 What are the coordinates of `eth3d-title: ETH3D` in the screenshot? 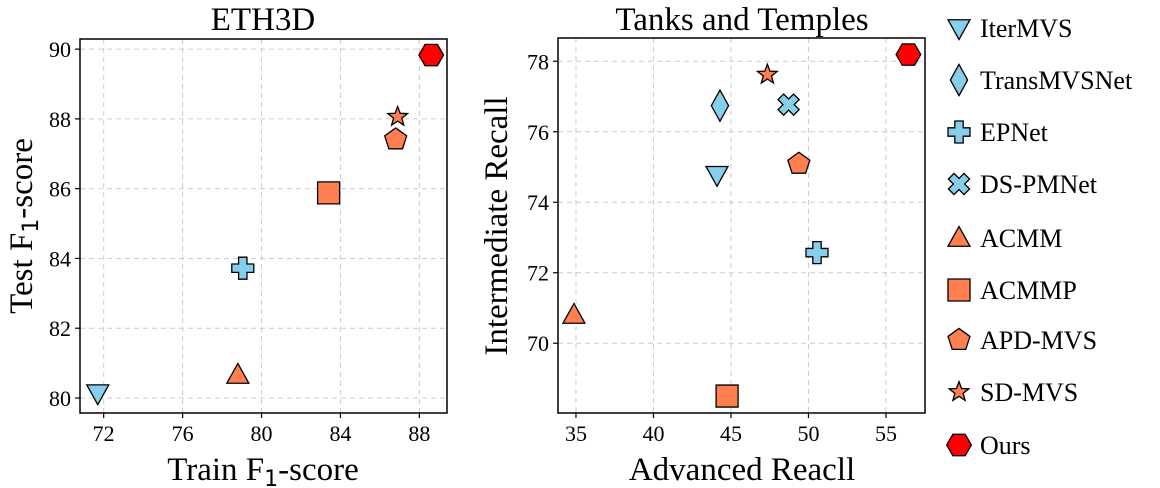 It's located at (263, 20).